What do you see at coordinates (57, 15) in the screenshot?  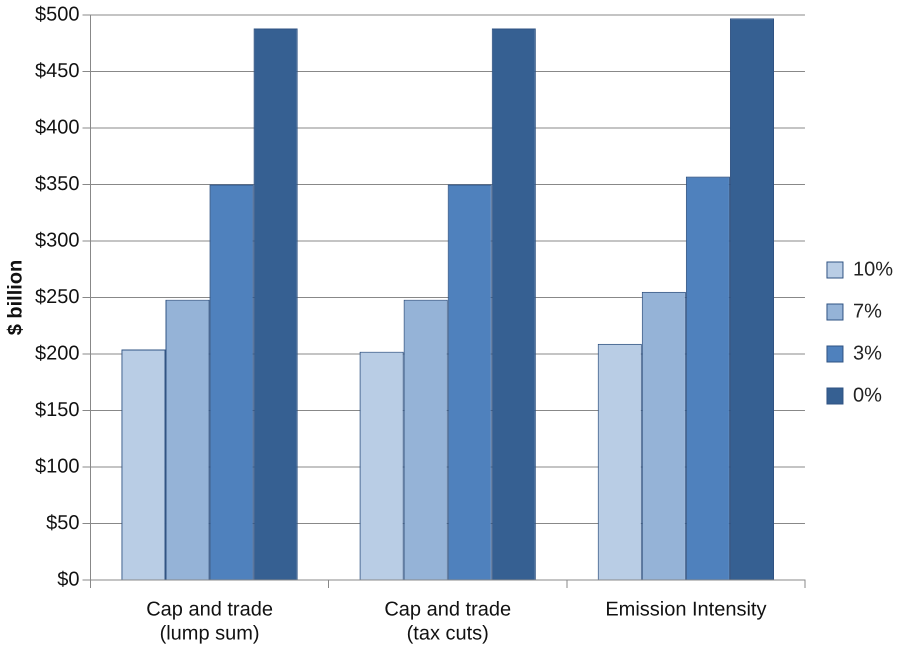 I see `y-tick-label: $500` at bounding box center [57, 15].